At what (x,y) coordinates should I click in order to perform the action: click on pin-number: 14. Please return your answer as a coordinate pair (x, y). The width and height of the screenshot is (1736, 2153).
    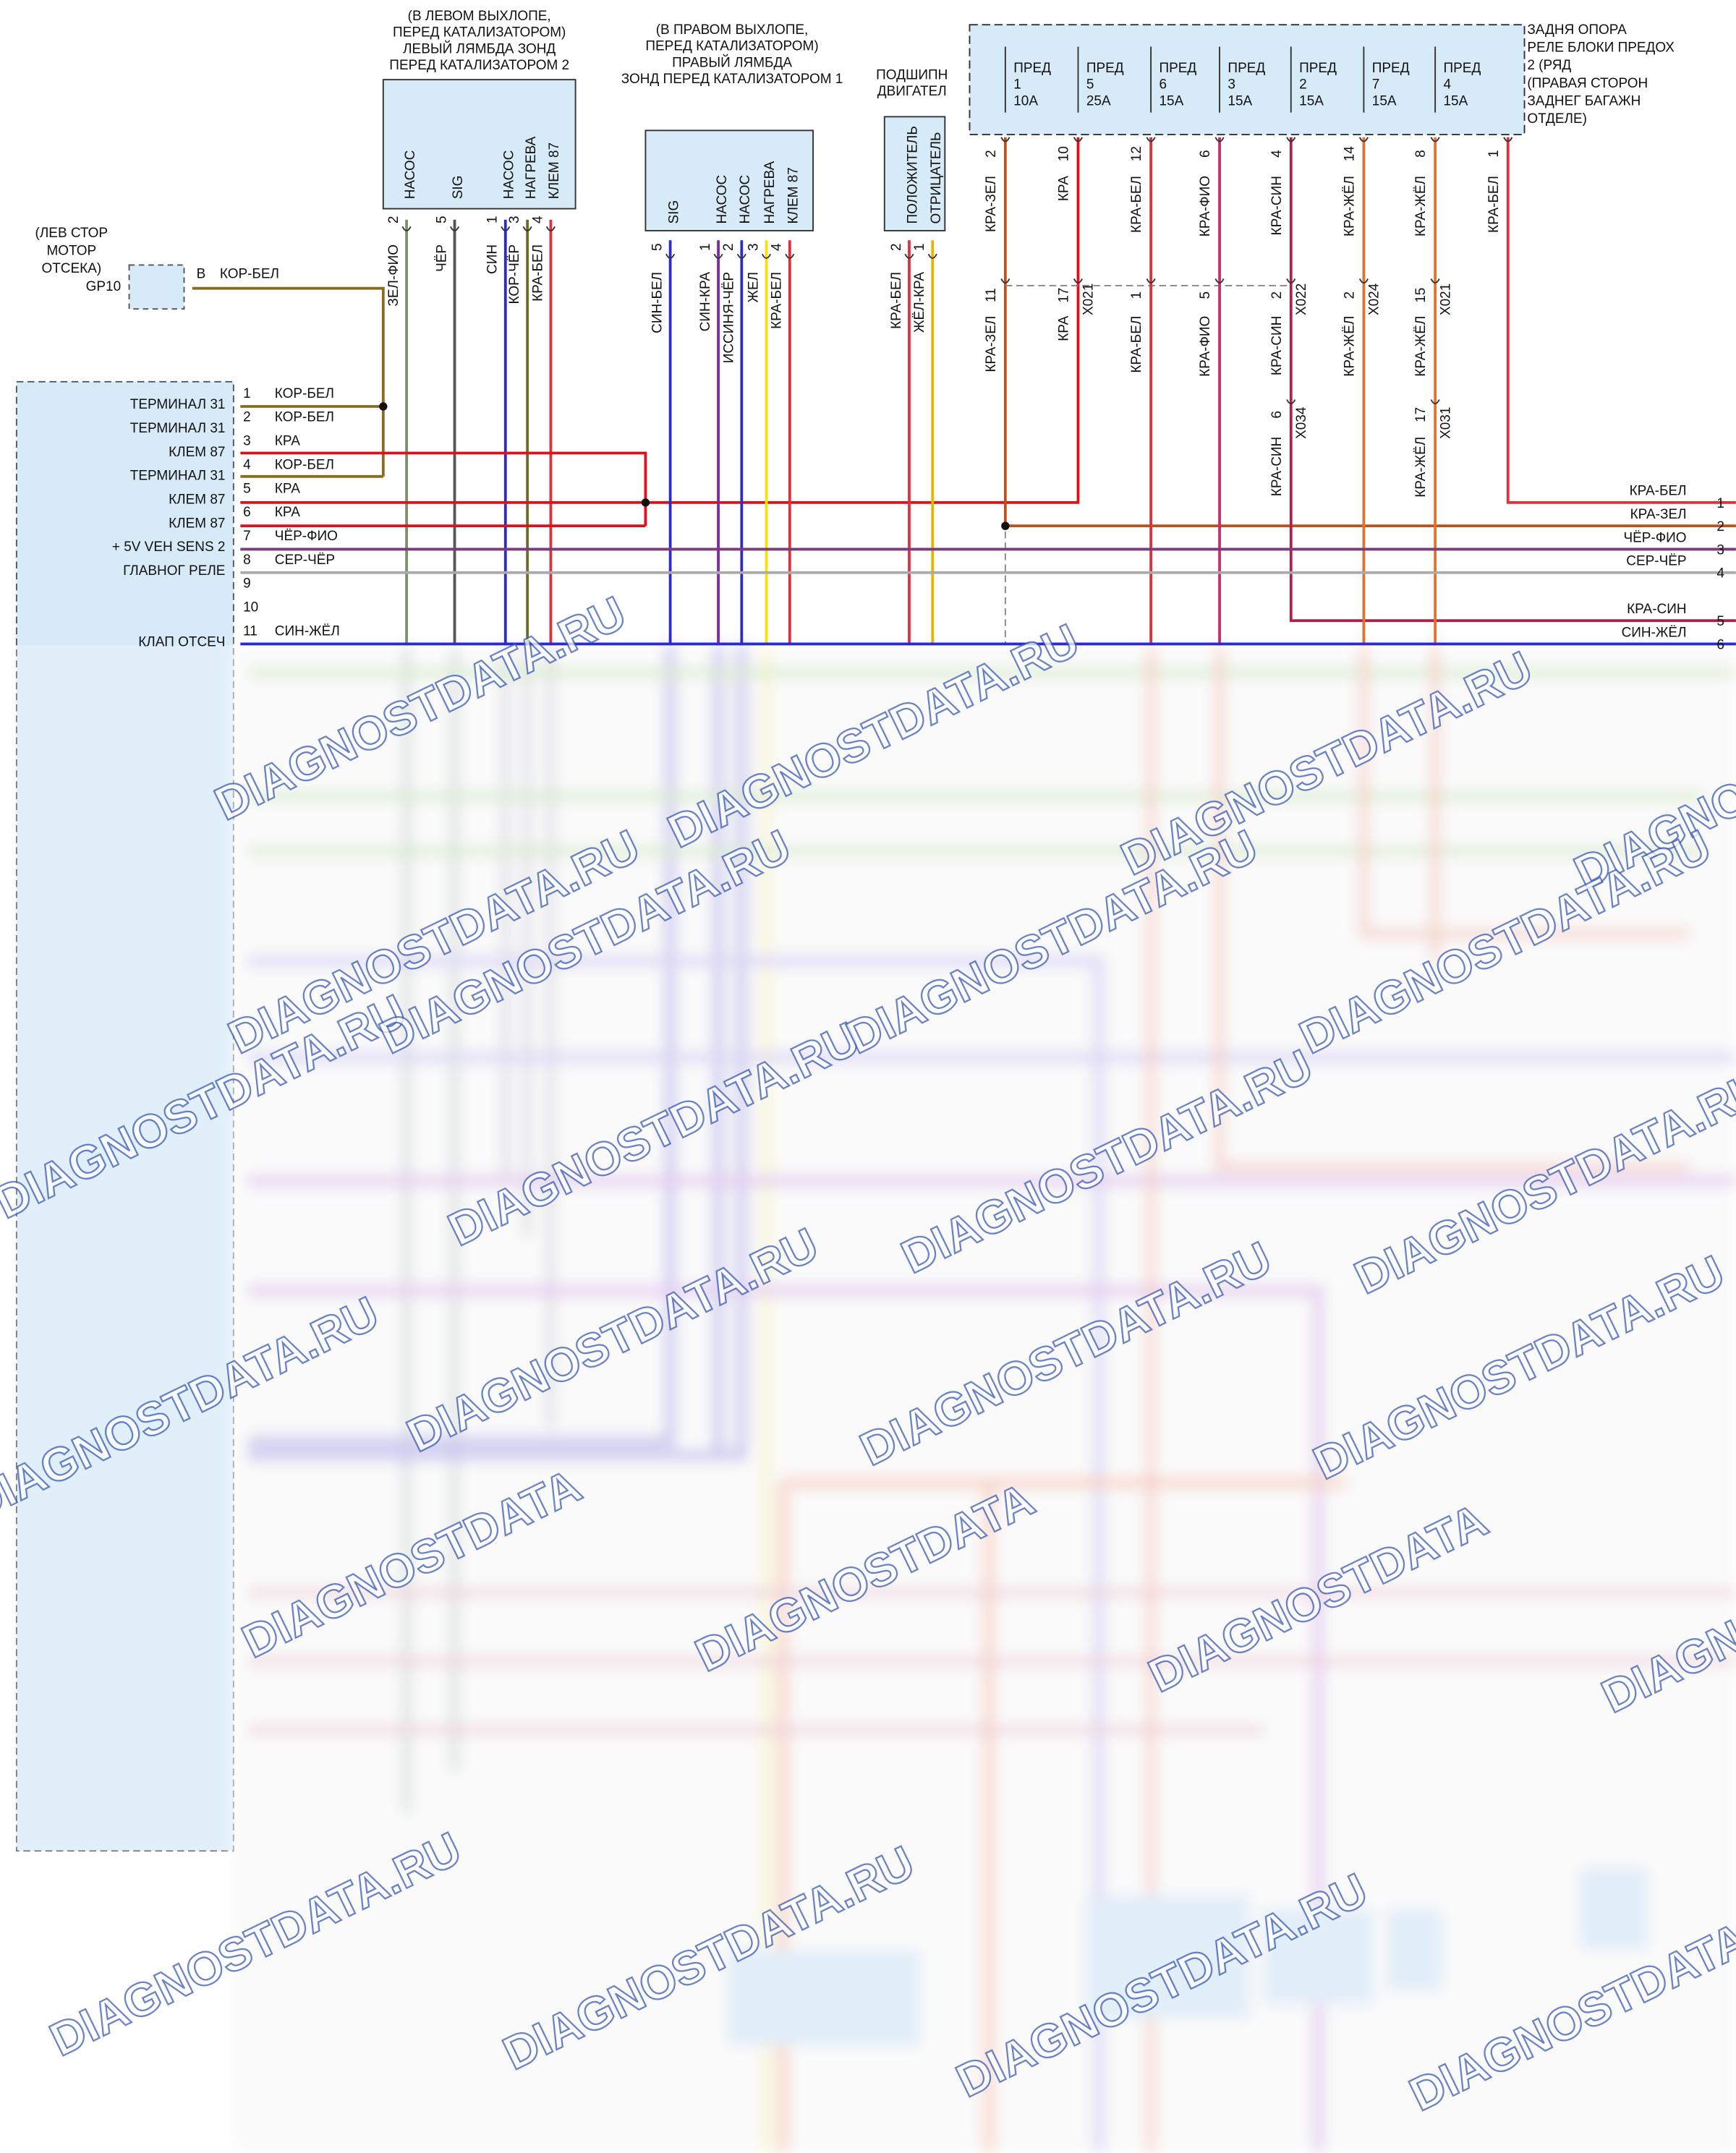
    Looking at the image, I should click on (1349, 153).